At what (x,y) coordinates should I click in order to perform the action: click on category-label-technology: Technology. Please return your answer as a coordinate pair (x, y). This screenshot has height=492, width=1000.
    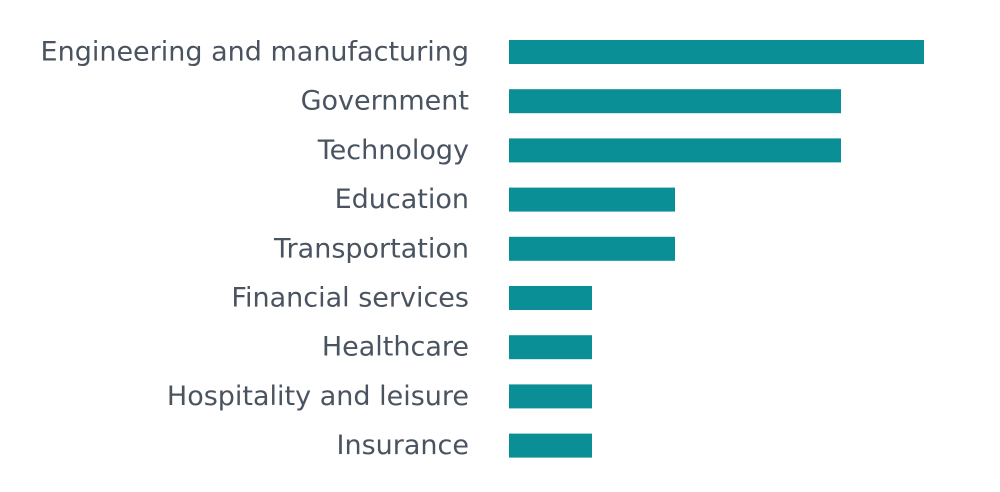
    Looking at the image, I should click on (393, 150).